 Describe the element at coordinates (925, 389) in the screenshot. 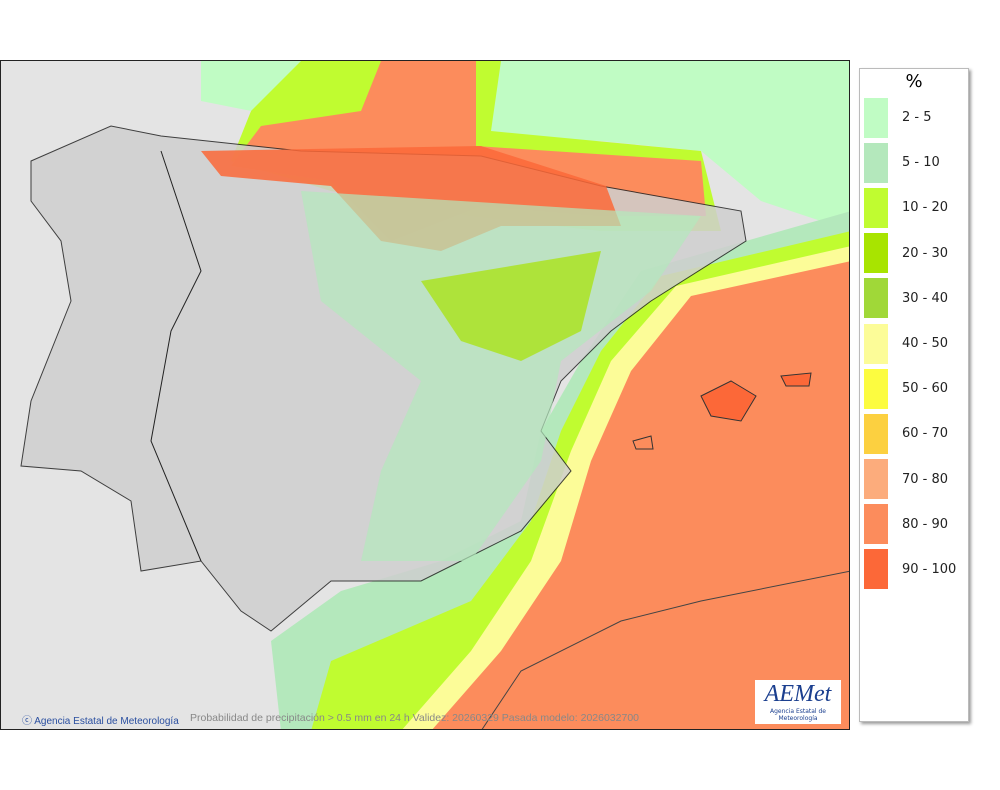

I see `legend-label: 50 - 60` at that location.